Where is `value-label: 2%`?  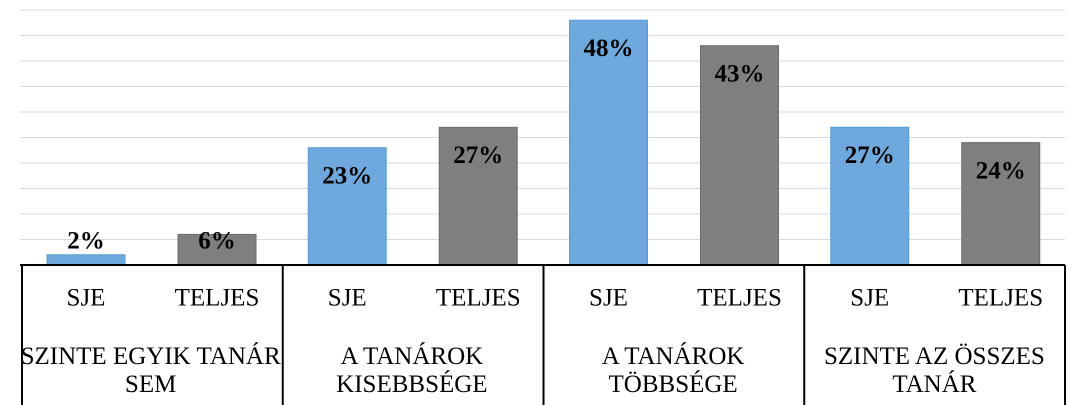
value-label: 2% is located at coordinates (86, 241).